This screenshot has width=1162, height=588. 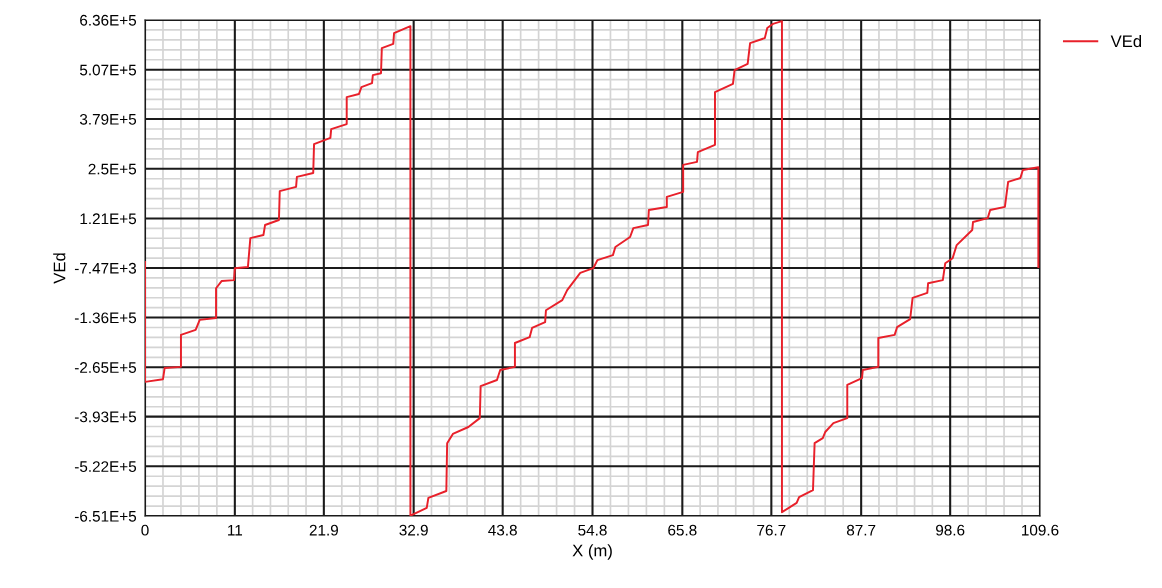 What do you see at coordinates (235, 530) in the screenshot?
I see `x-tick-label: 11` at bounding box center [235, 530].